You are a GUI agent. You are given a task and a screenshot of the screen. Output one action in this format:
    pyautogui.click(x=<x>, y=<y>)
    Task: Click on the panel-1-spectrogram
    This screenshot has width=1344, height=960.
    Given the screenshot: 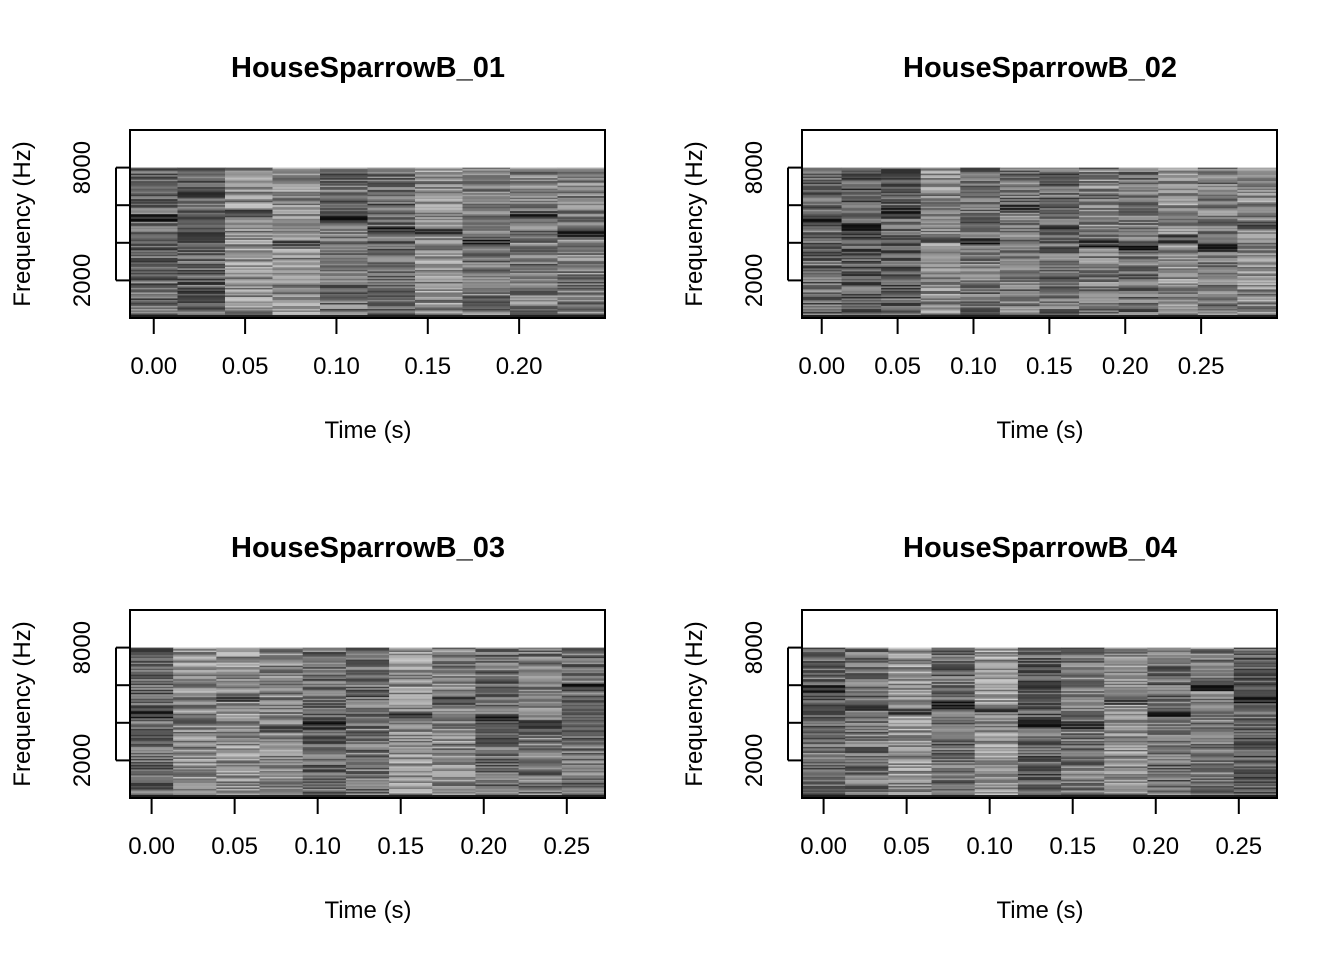 What is the action you would take?
    pyautogui.click(x=368, y=243)
    